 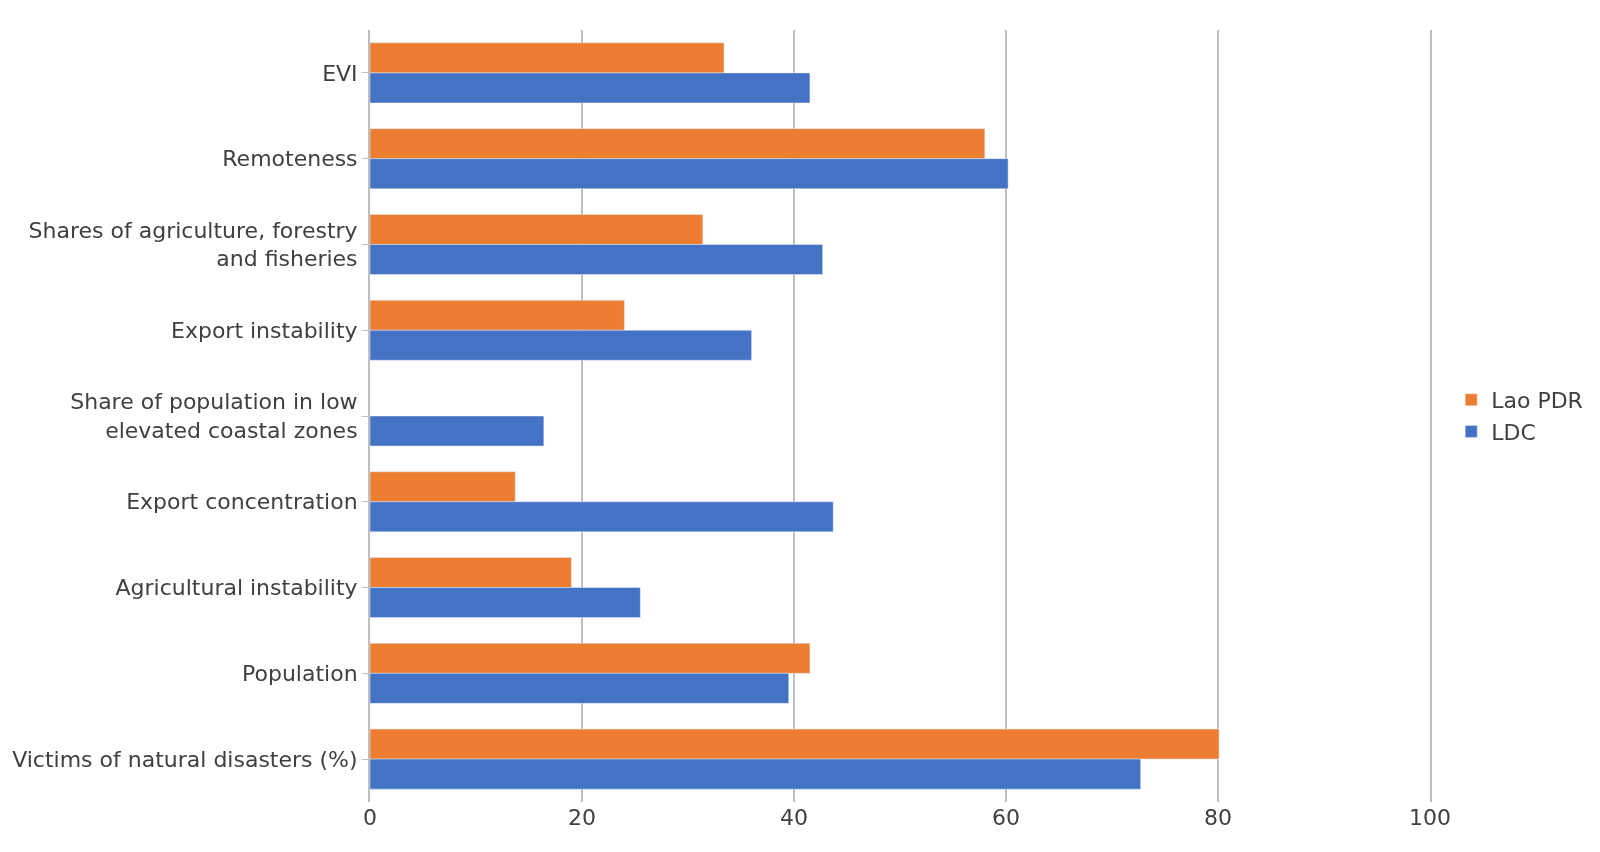 I want to click on x-tick-label: 20, so click(x=582, y=817).